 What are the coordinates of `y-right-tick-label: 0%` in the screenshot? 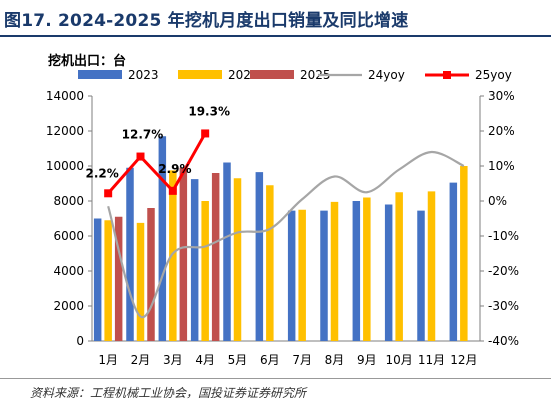 It's located at (497, 201).